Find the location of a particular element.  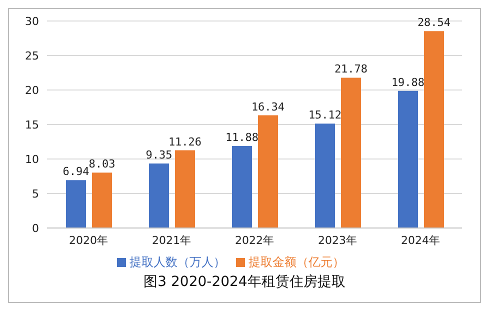

y-tick-label: 25 is located at coordinates (32, 55).